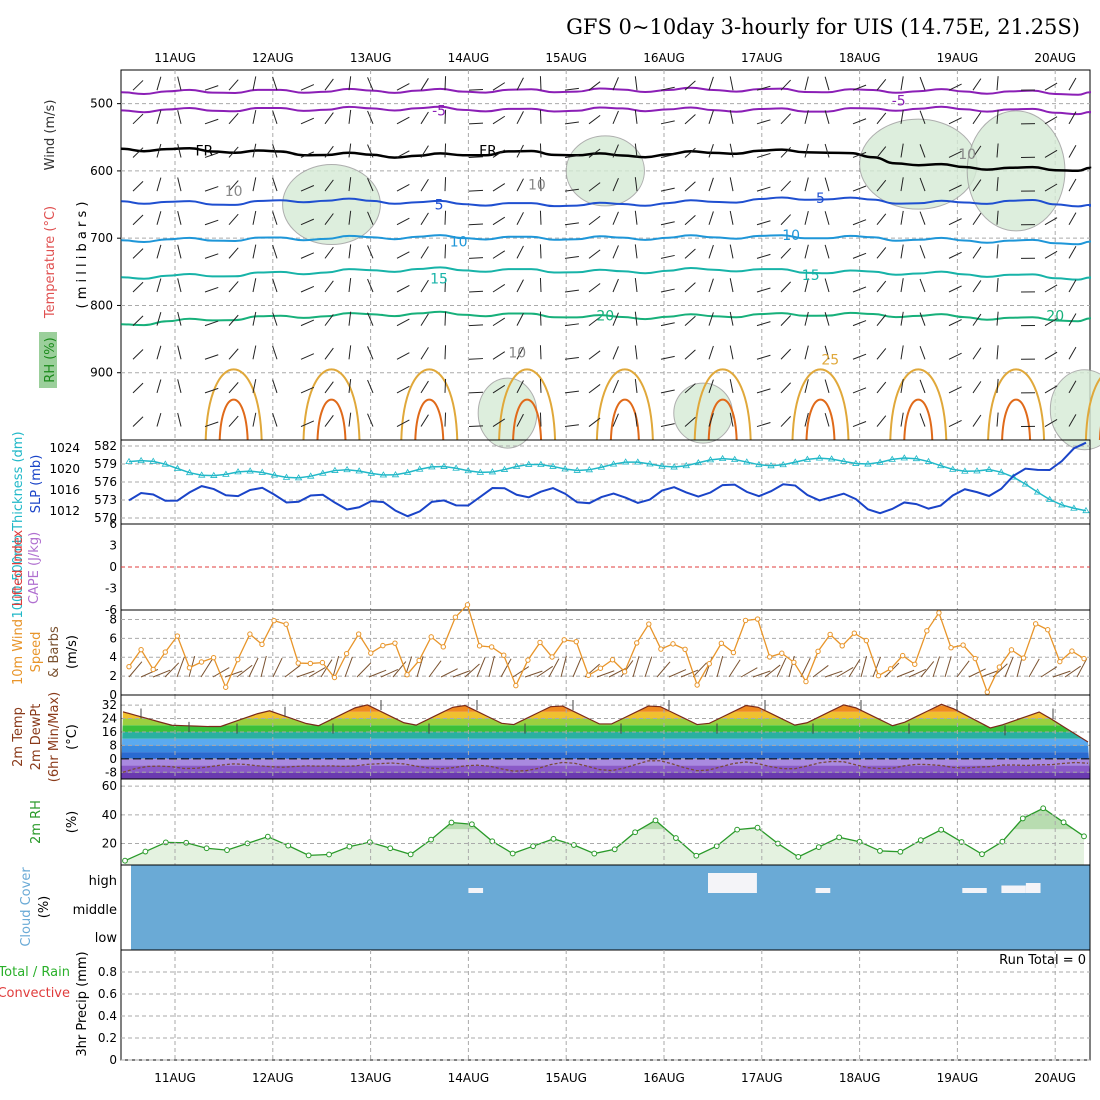 The width and height of the screenshot is (1100, 1100). I want to click on upper-temp-label: Temperature (°C), so click(50, 262).